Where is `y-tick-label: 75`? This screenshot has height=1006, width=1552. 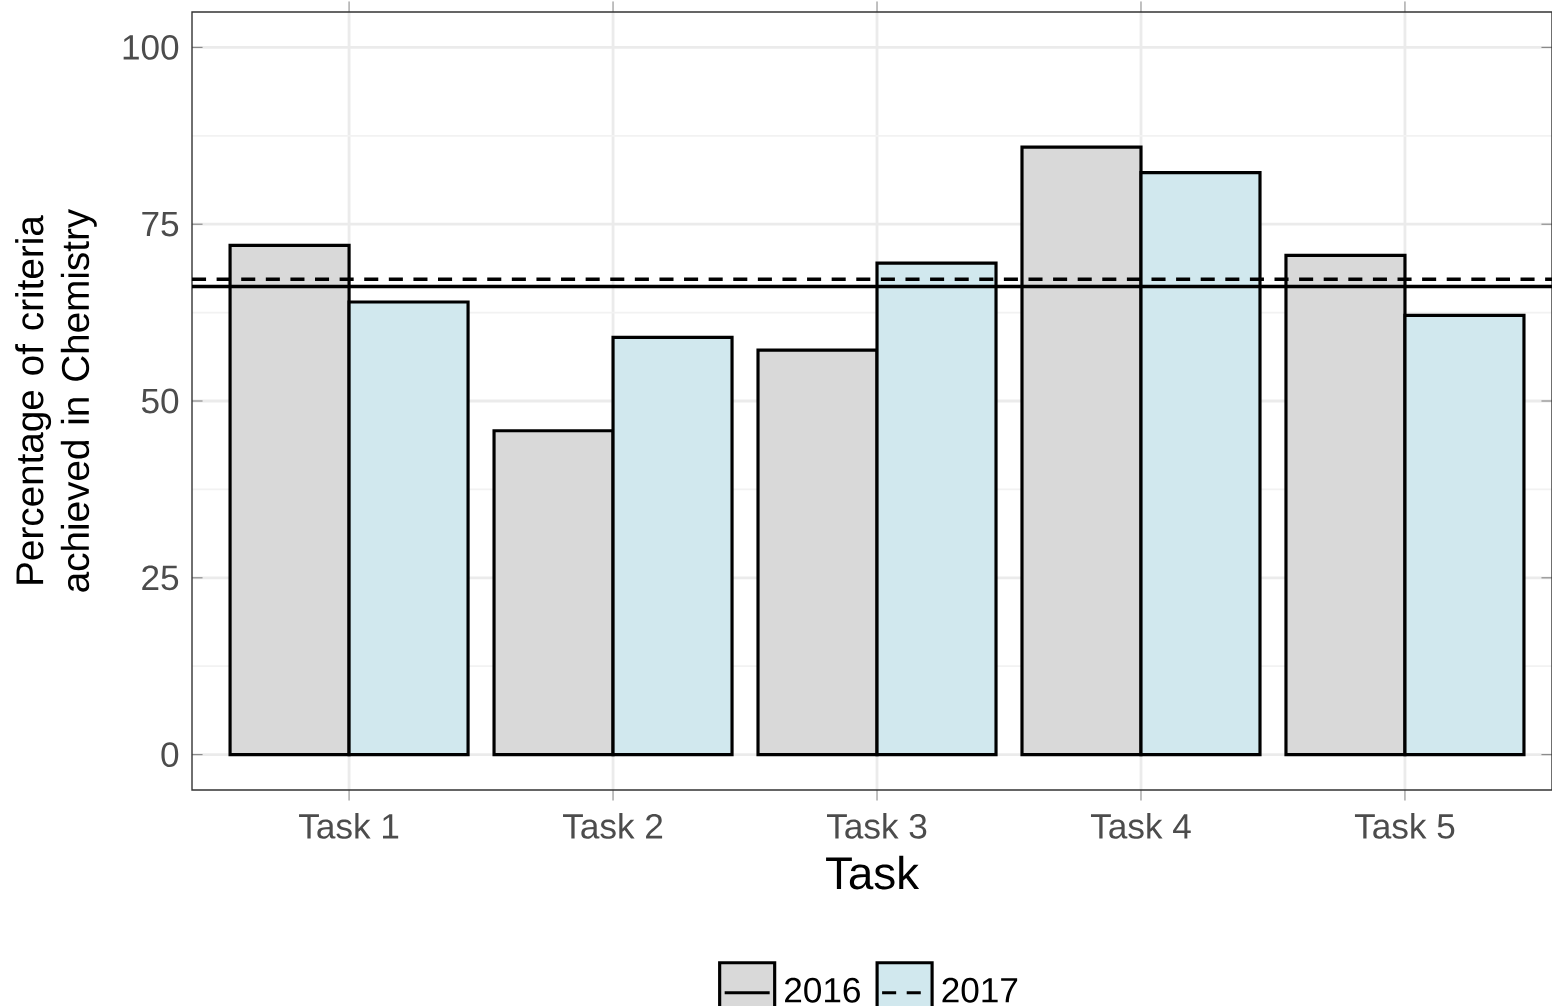
y-tick-label: 75 is located at coordinates (160, 224).